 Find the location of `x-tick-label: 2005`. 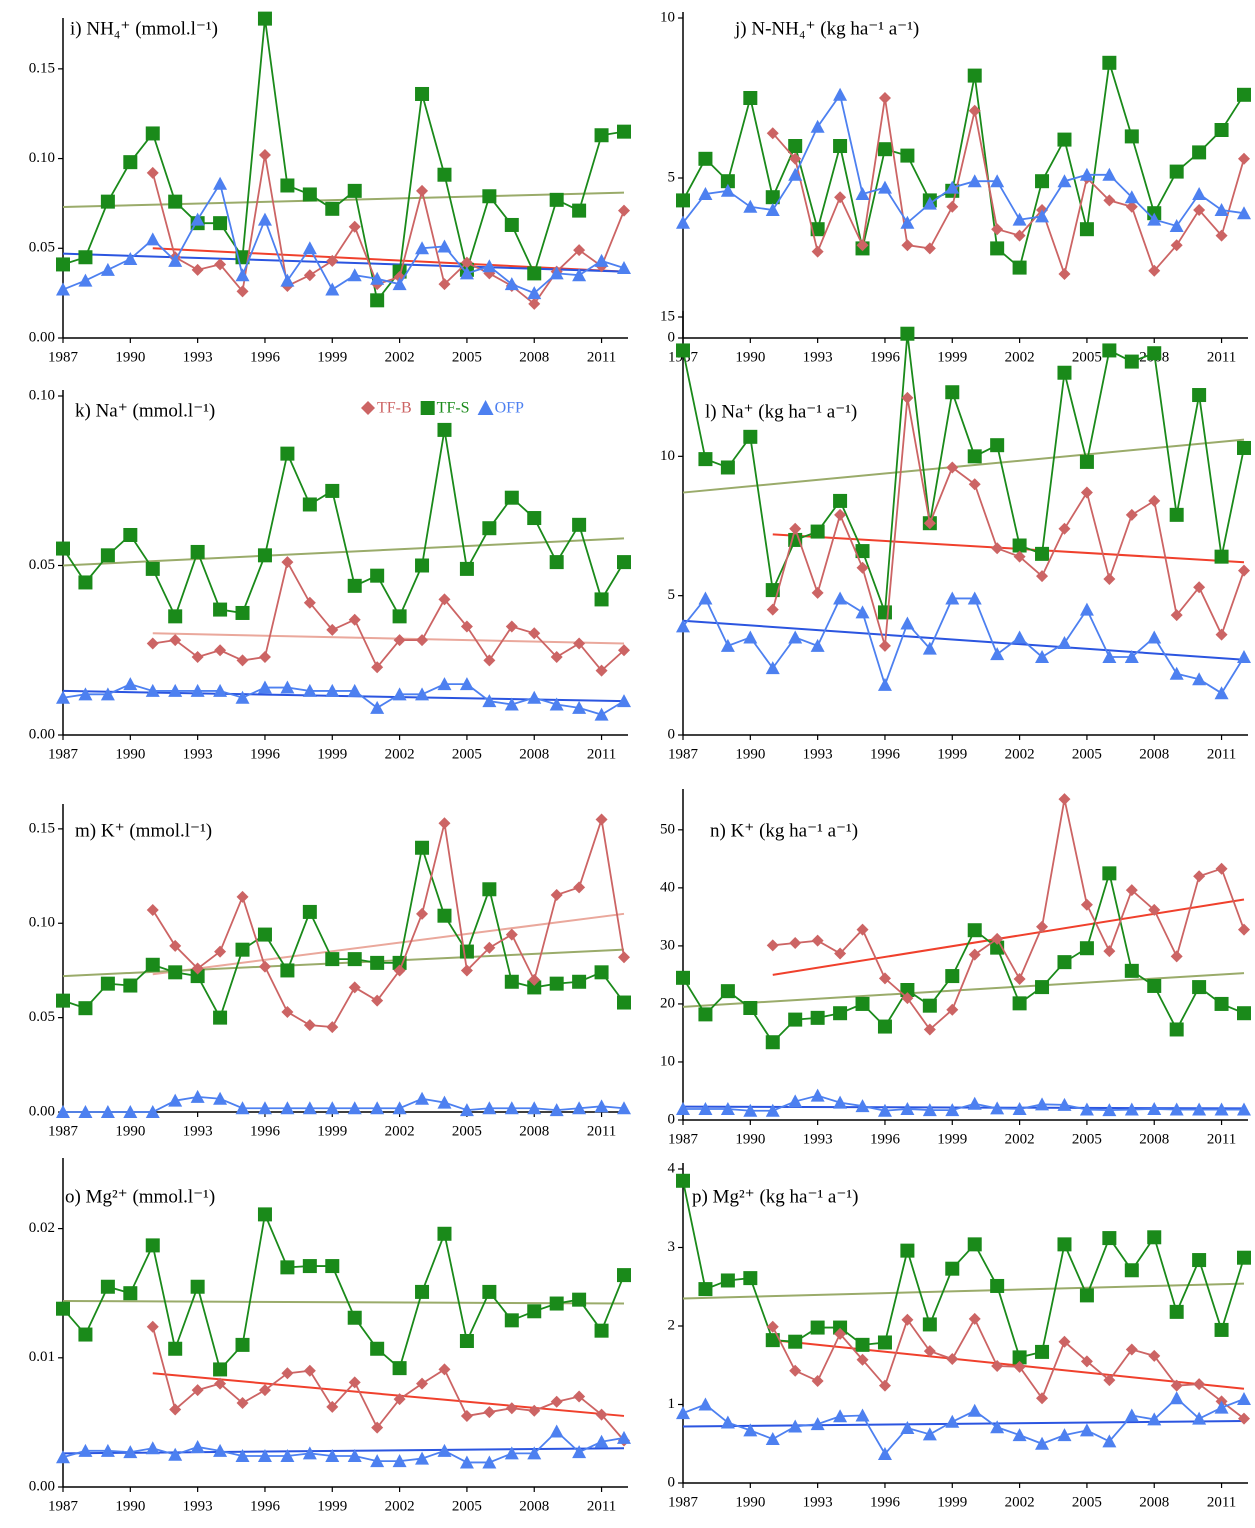

x-tick-label: 2005 is located at coordinates (1087, 357).